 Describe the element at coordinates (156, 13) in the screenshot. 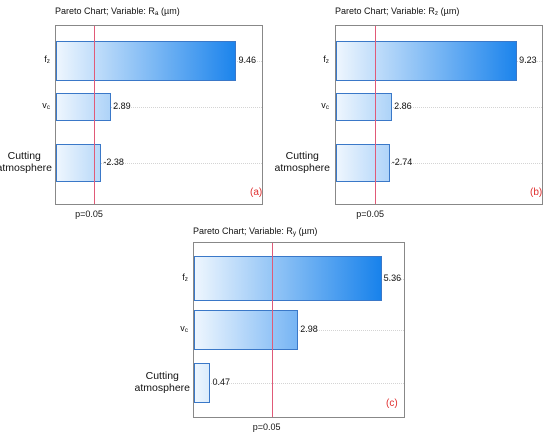

I see `chart-title-subscript: a` at that location.